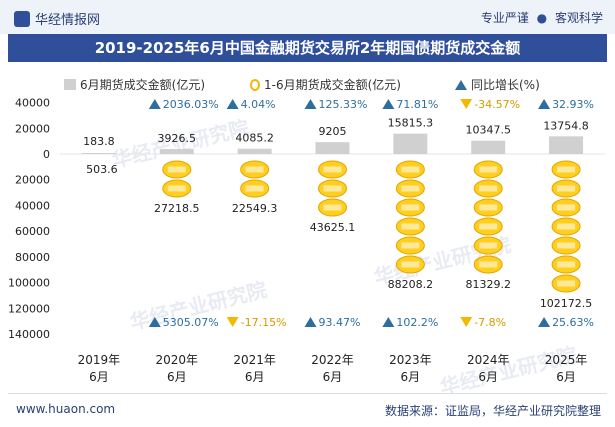 The width and height of the screenshot is (615, 427). What do you see at coordinates (307, 48) in the screenshot?
I see `chart-title: 2019-2025年6月中国金融期货交易所2年期国债期货成交金额` at bounding box center [307, 48].